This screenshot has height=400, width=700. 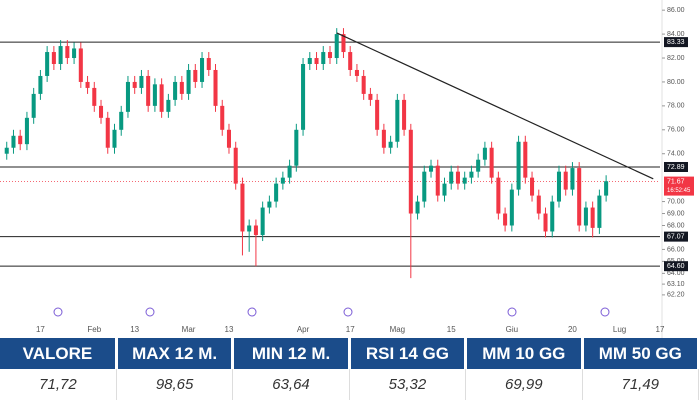 What do you see at coordinates (189, 329) in the screenshot?
I see `x-tick-label: Mar` at bounding box center [189, 329].